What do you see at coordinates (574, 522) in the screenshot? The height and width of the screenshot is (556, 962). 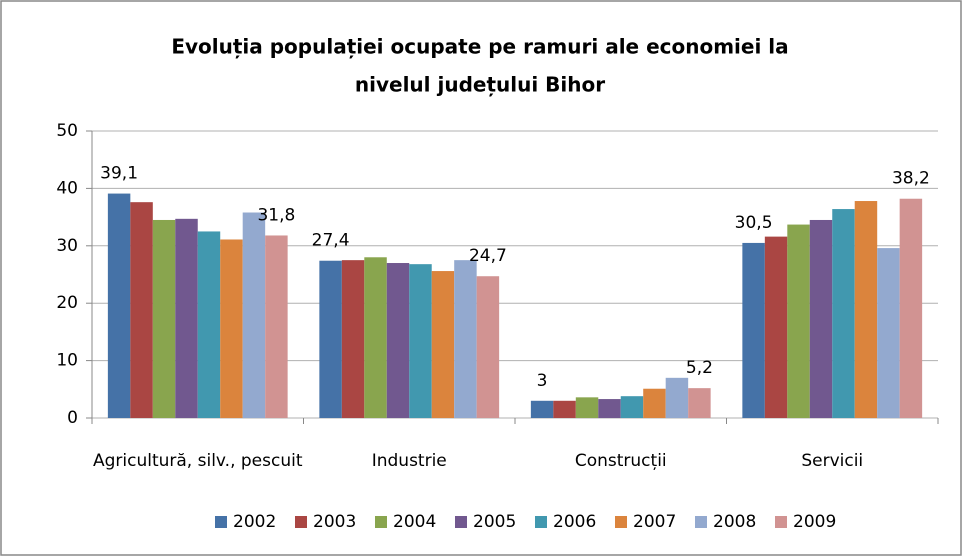 I see `legend-label: 2006` at bounding box center [574, 522].